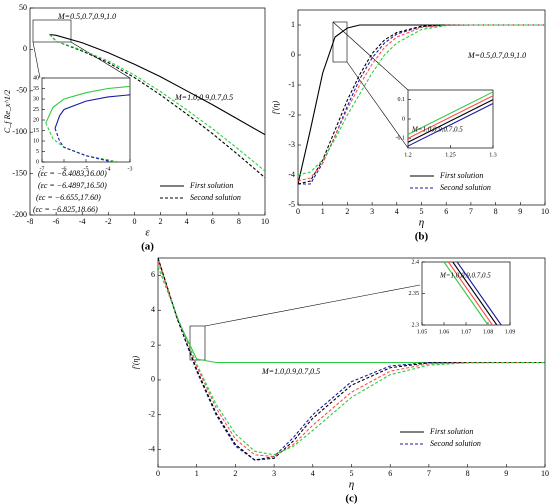  What do you see at coordinates (19, 214) in the screenshot?
I see `y-tick-label: -200` at bounding box center [19, 214].